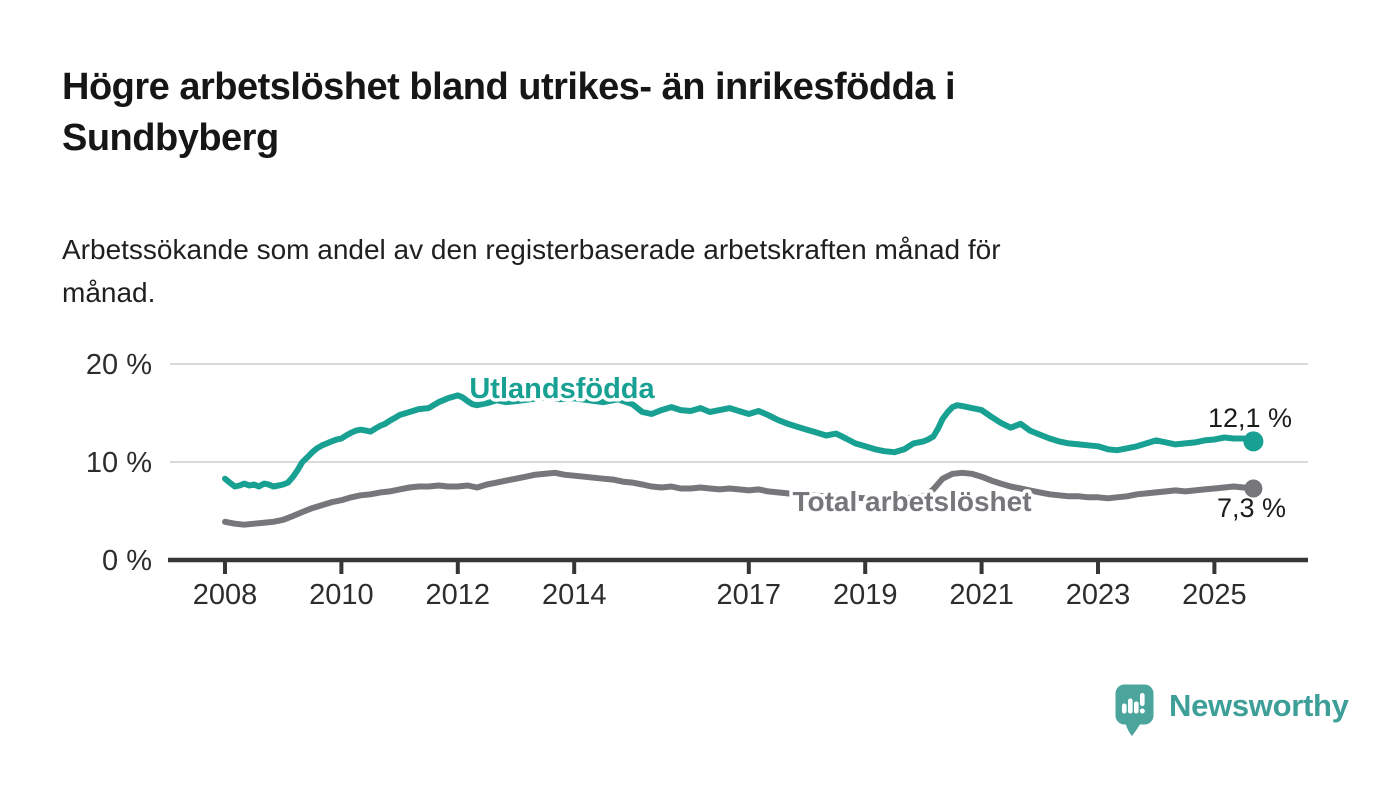 The width and height of the screenshot is (1400, 794). I want to click on newsworthy-logo: Newsworthy, so click(1232, 710).